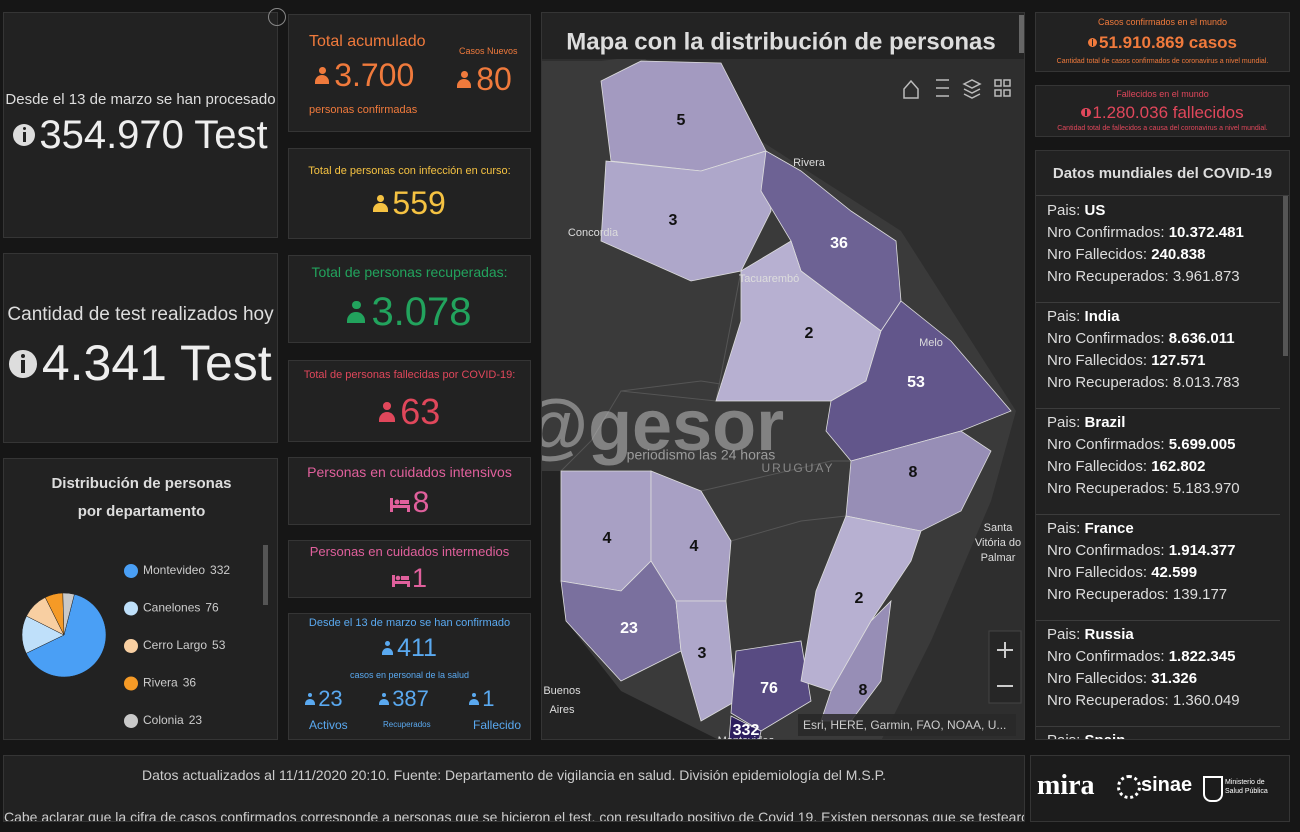 The image size is (1300, 832). Describe the element at coordinates (769, 279) in the screenshot. I see `place-label: Tacuarembó` at that location.